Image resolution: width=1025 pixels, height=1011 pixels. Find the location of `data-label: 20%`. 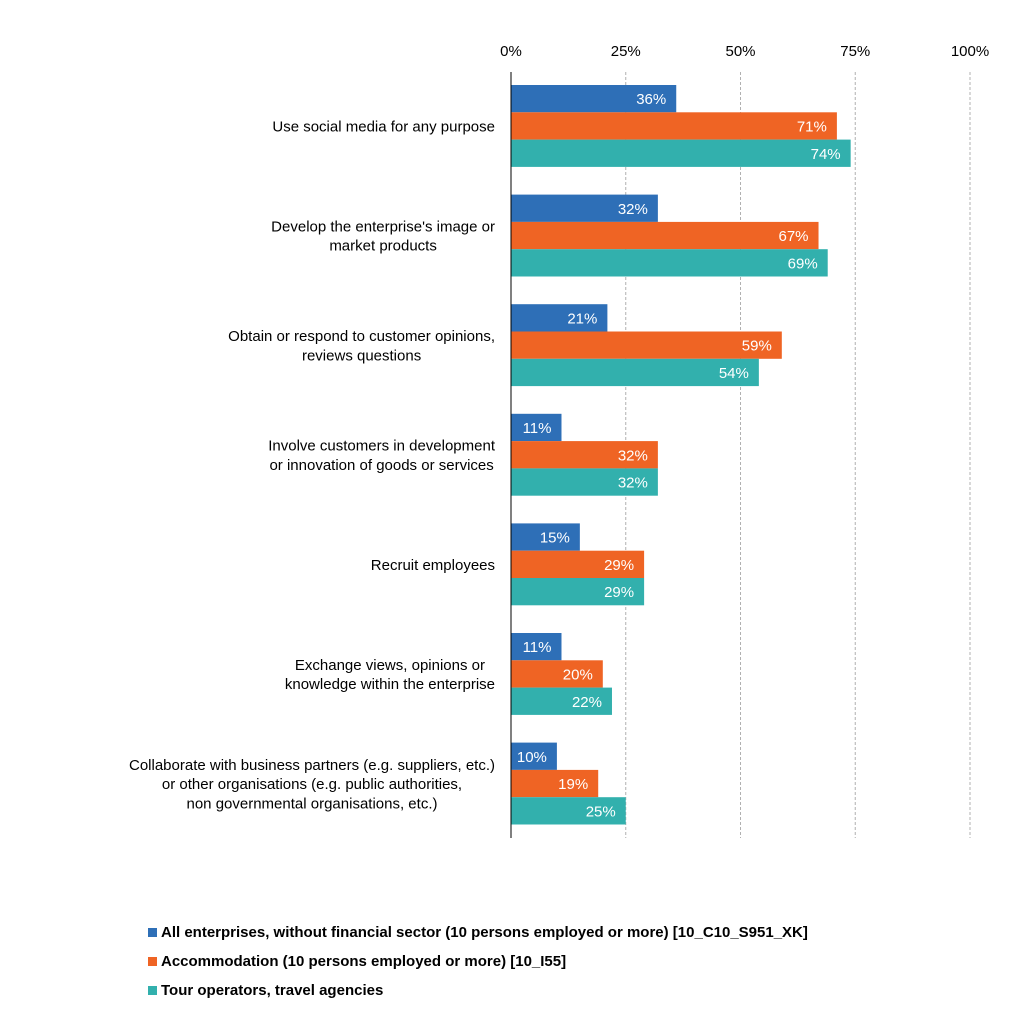

data-label: 20% is located at coordinates (578, 674).